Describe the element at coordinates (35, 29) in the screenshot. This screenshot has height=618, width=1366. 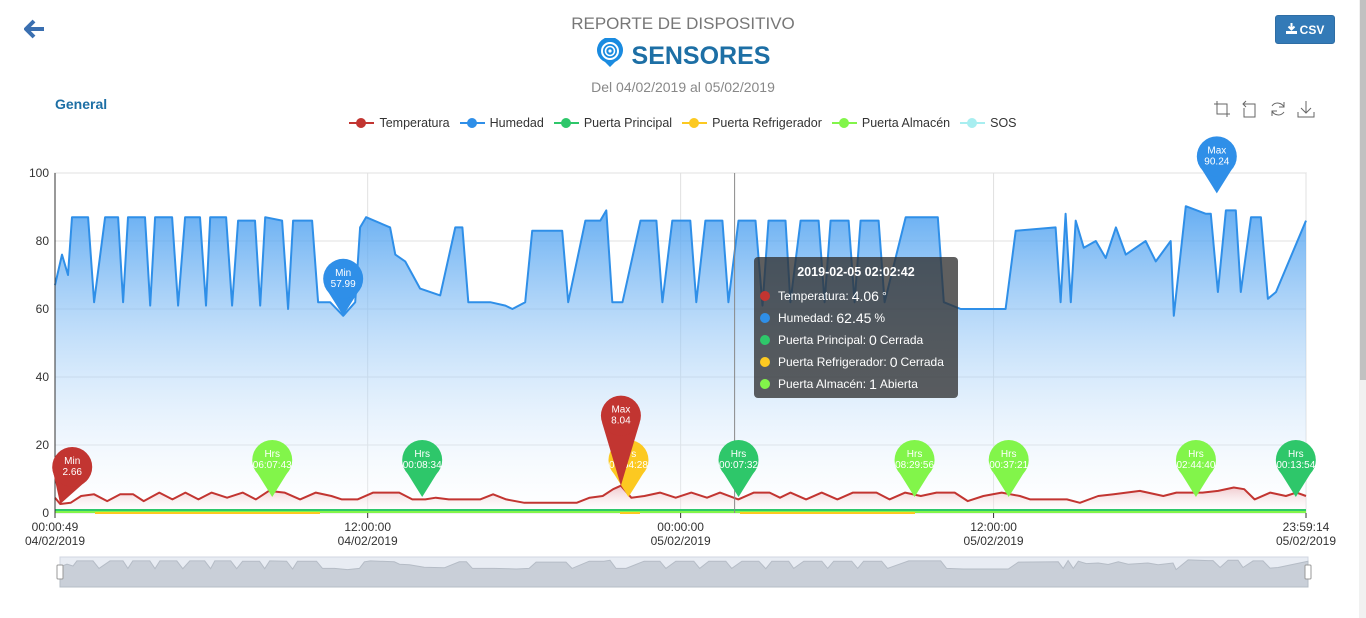
I see `back-arrow-icon` at that location.